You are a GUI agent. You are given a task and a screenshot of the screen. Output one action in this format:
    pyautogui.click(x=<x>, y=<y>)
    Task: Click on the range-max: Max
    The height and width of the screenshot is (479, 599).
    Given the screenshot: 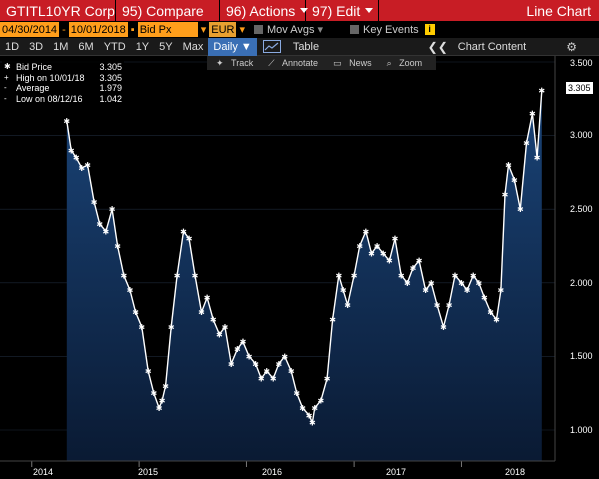 What is the action you would take?
    pyautogui.click(x=193, y=46)
    